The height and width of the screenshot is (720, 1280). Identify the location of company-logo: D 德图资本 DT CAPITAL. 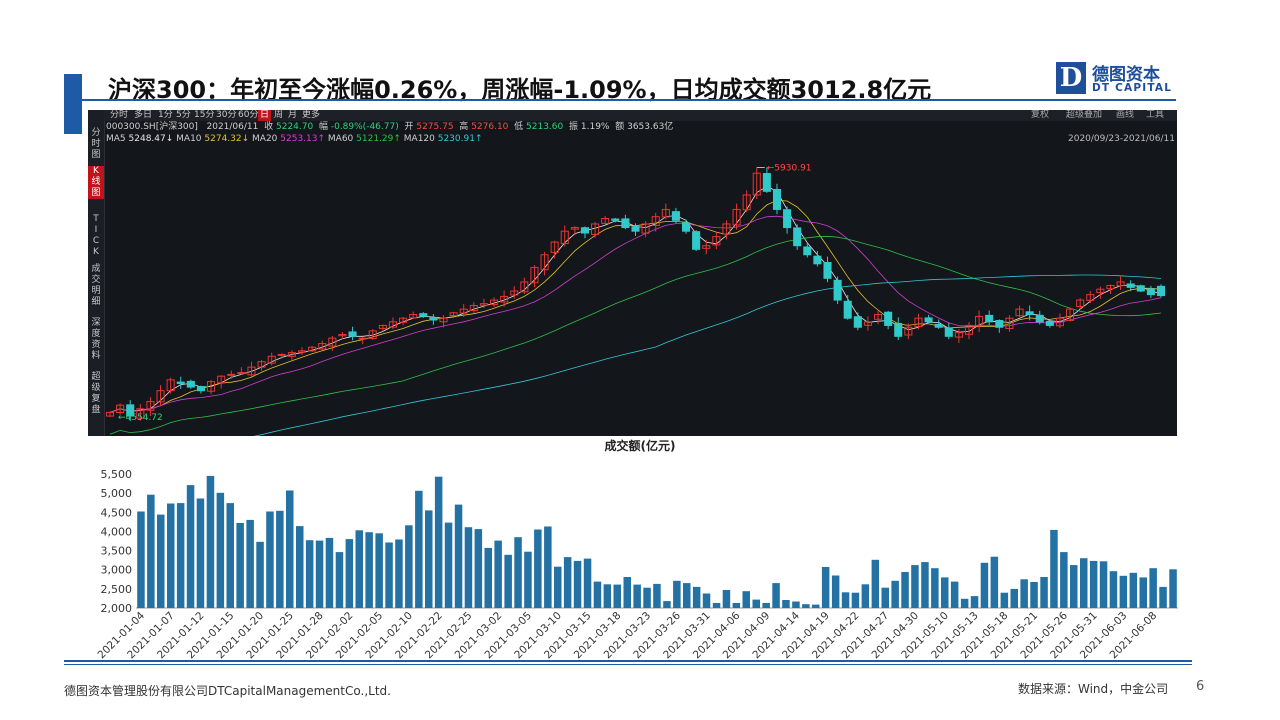
(1117, 80).